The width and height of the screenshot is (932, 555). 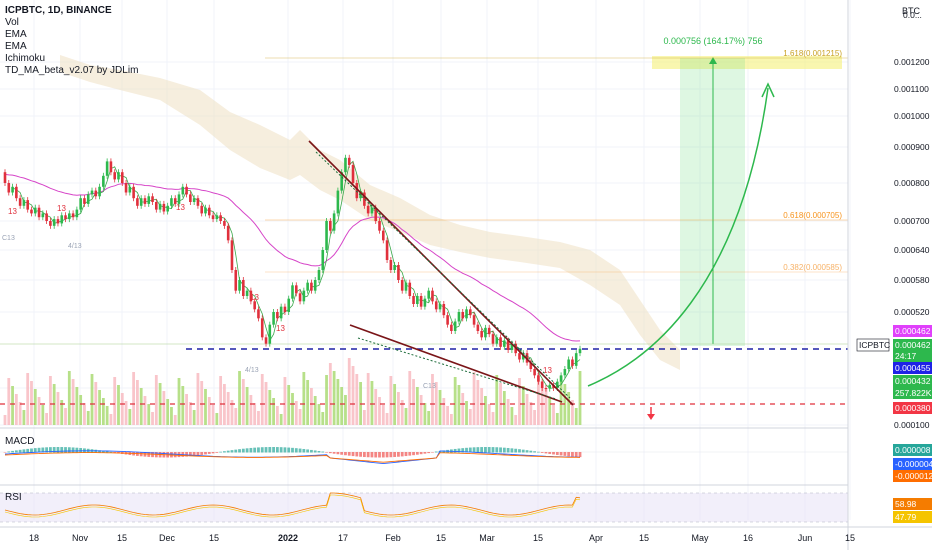 I want to click on rsi-line, so click(x=292, y=504).